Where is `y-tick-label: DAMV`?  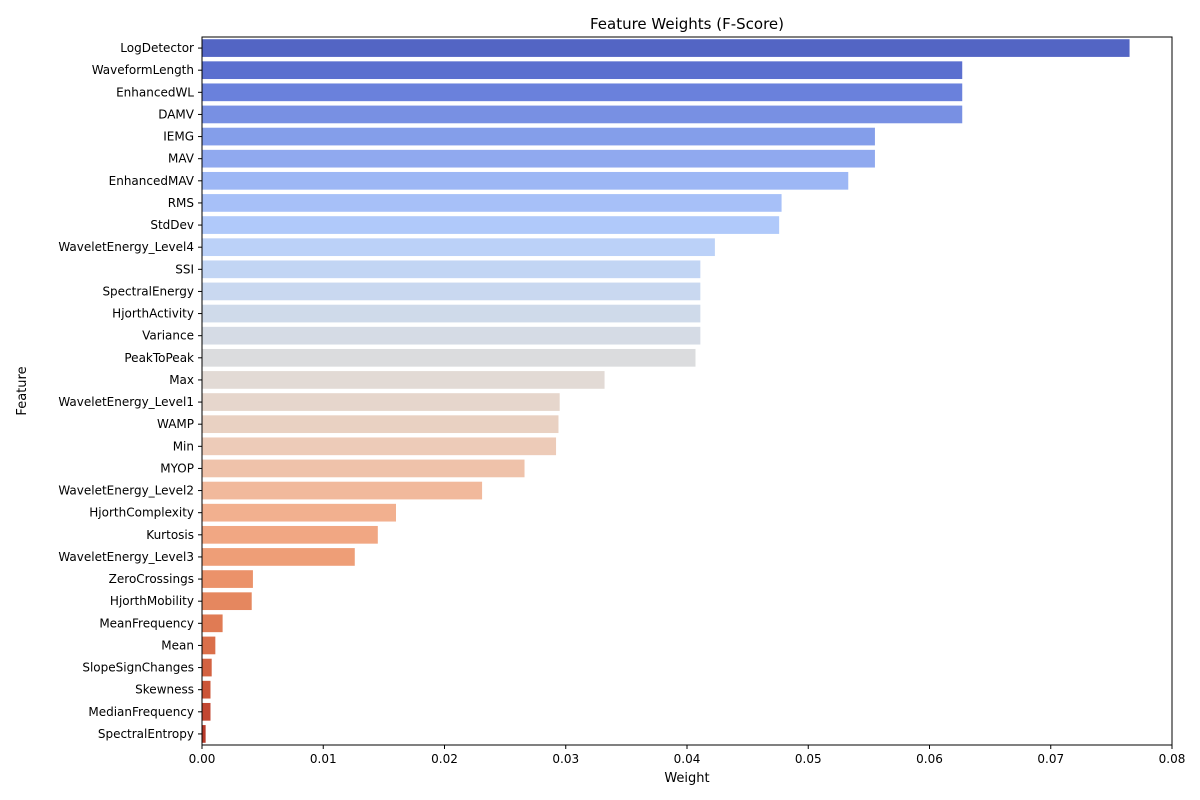 y-tick-label: DAMV is located at coordinates (176, 114).